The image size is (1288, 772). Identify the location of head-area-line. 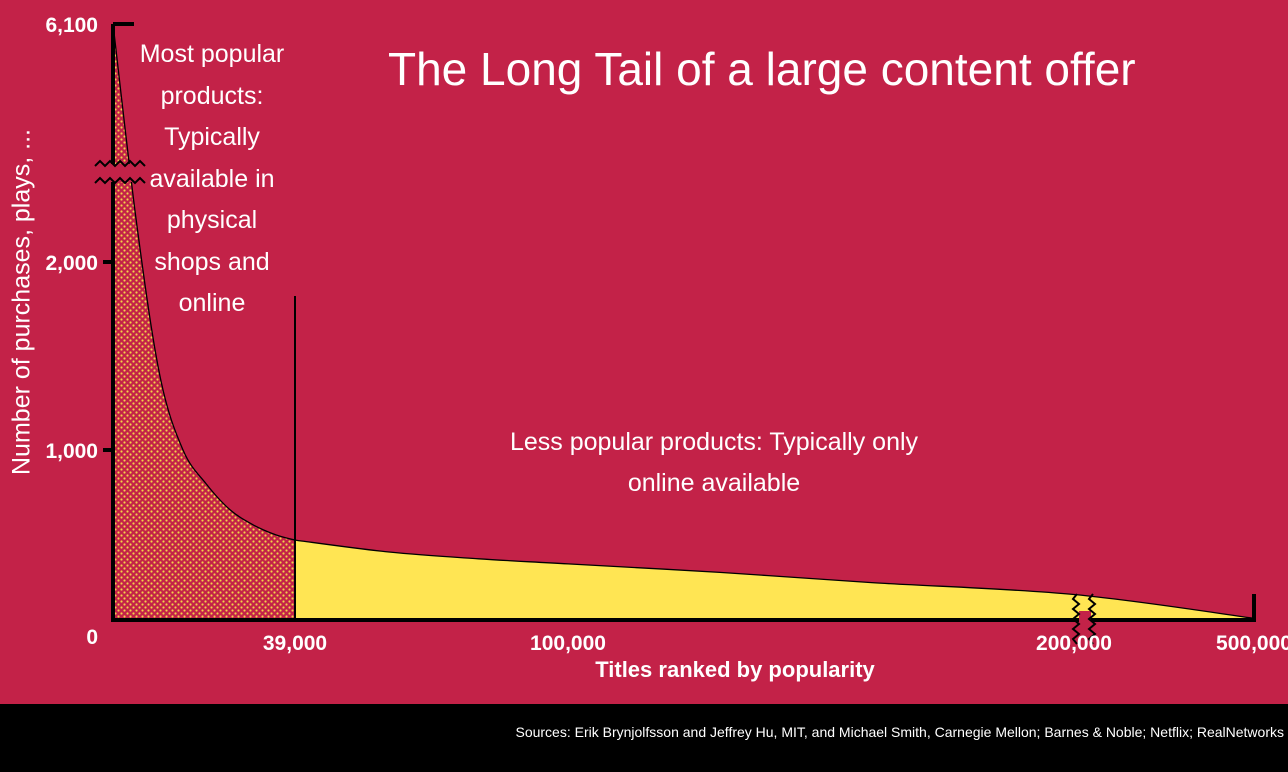
(204, 282).